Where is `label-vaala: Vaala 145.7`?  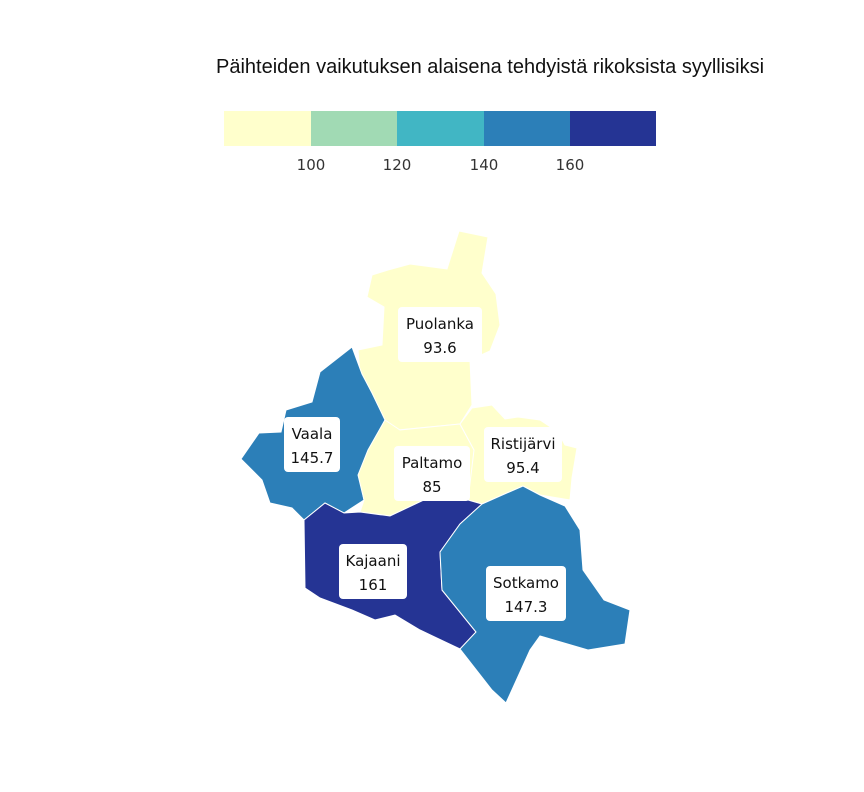
label-vaala: Vaala 145.7 is located at coordinates (312, 444).